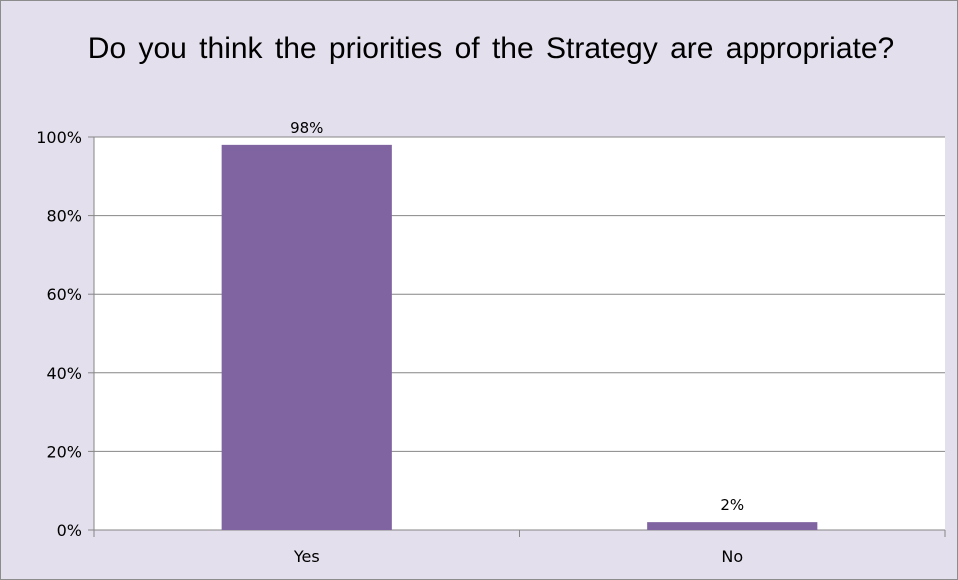  I want to click on x-category-label: Yes, so click(306, 556).